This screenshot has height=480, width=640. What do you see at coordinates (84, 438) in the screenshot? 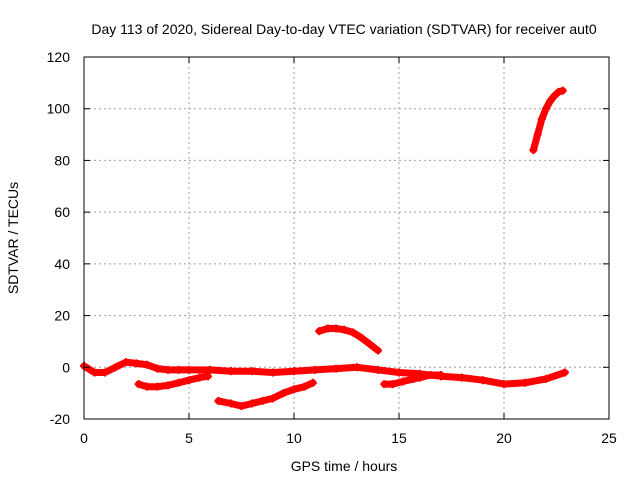
I see `x-tick-label: 0` at bounding box center [84, 438].